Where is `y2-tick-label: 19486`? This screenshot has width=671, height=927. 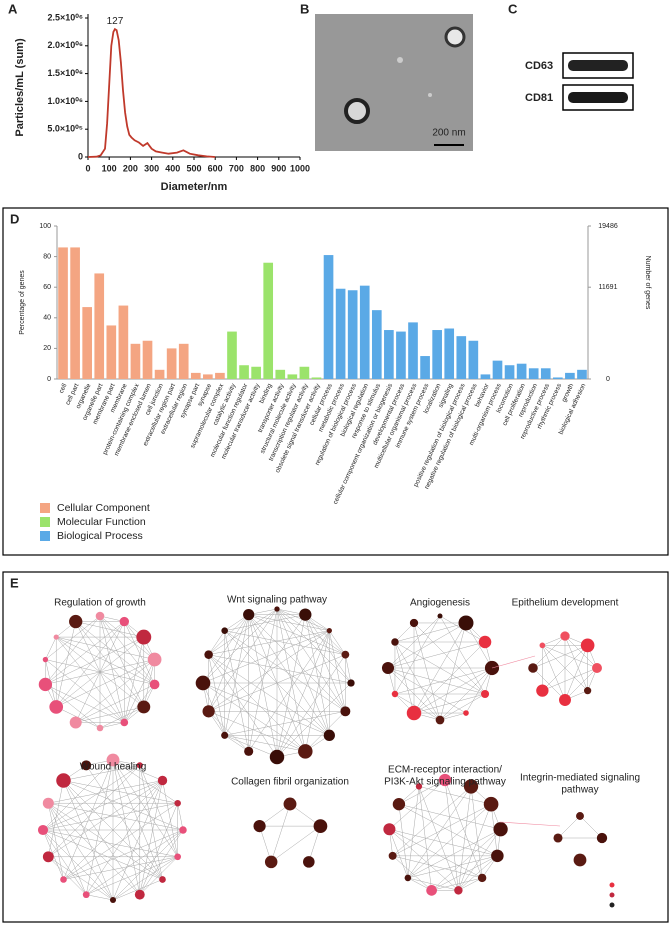
y2-tick-label: 19486 is located at coordinates (608, 226).